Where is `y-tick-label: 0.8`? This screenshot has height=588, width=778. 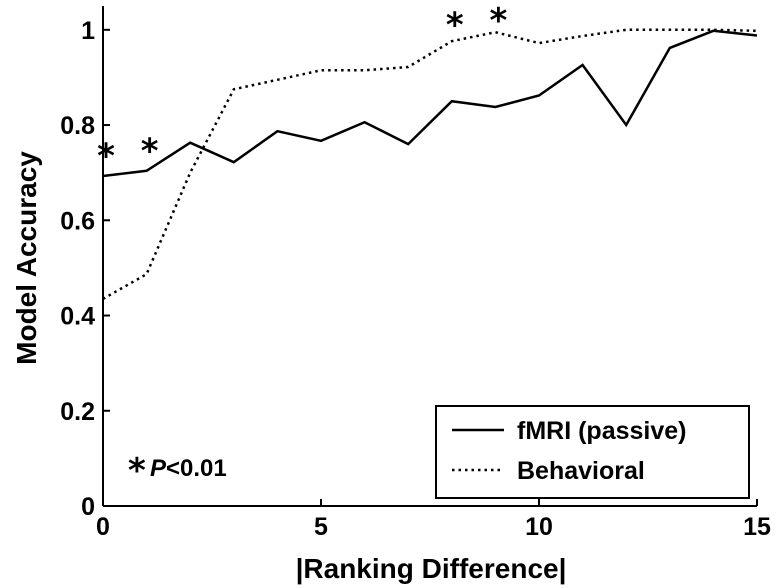 y-tick-label: 0.8 is located at coordinates (77, 126).